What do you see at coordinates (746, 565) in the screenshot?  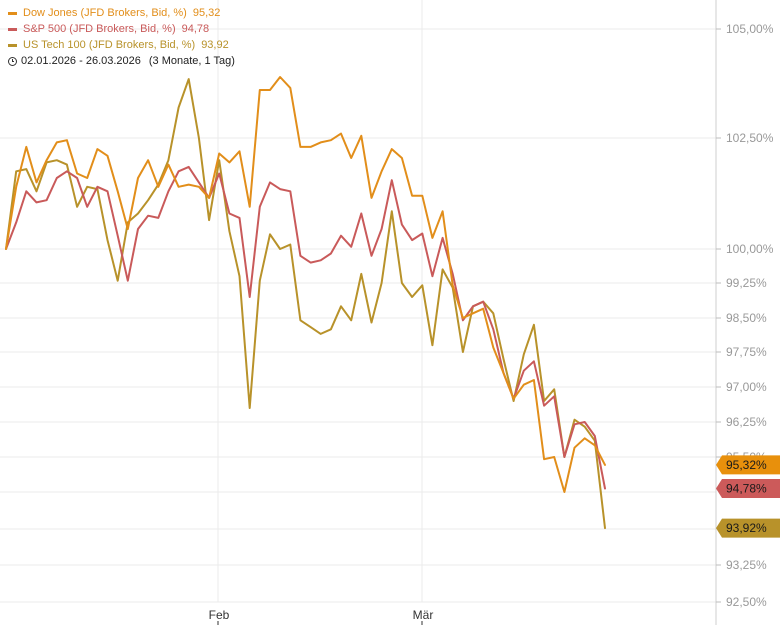 I see `y-tick-label: 93,25%` at bounding box center [746, 565].